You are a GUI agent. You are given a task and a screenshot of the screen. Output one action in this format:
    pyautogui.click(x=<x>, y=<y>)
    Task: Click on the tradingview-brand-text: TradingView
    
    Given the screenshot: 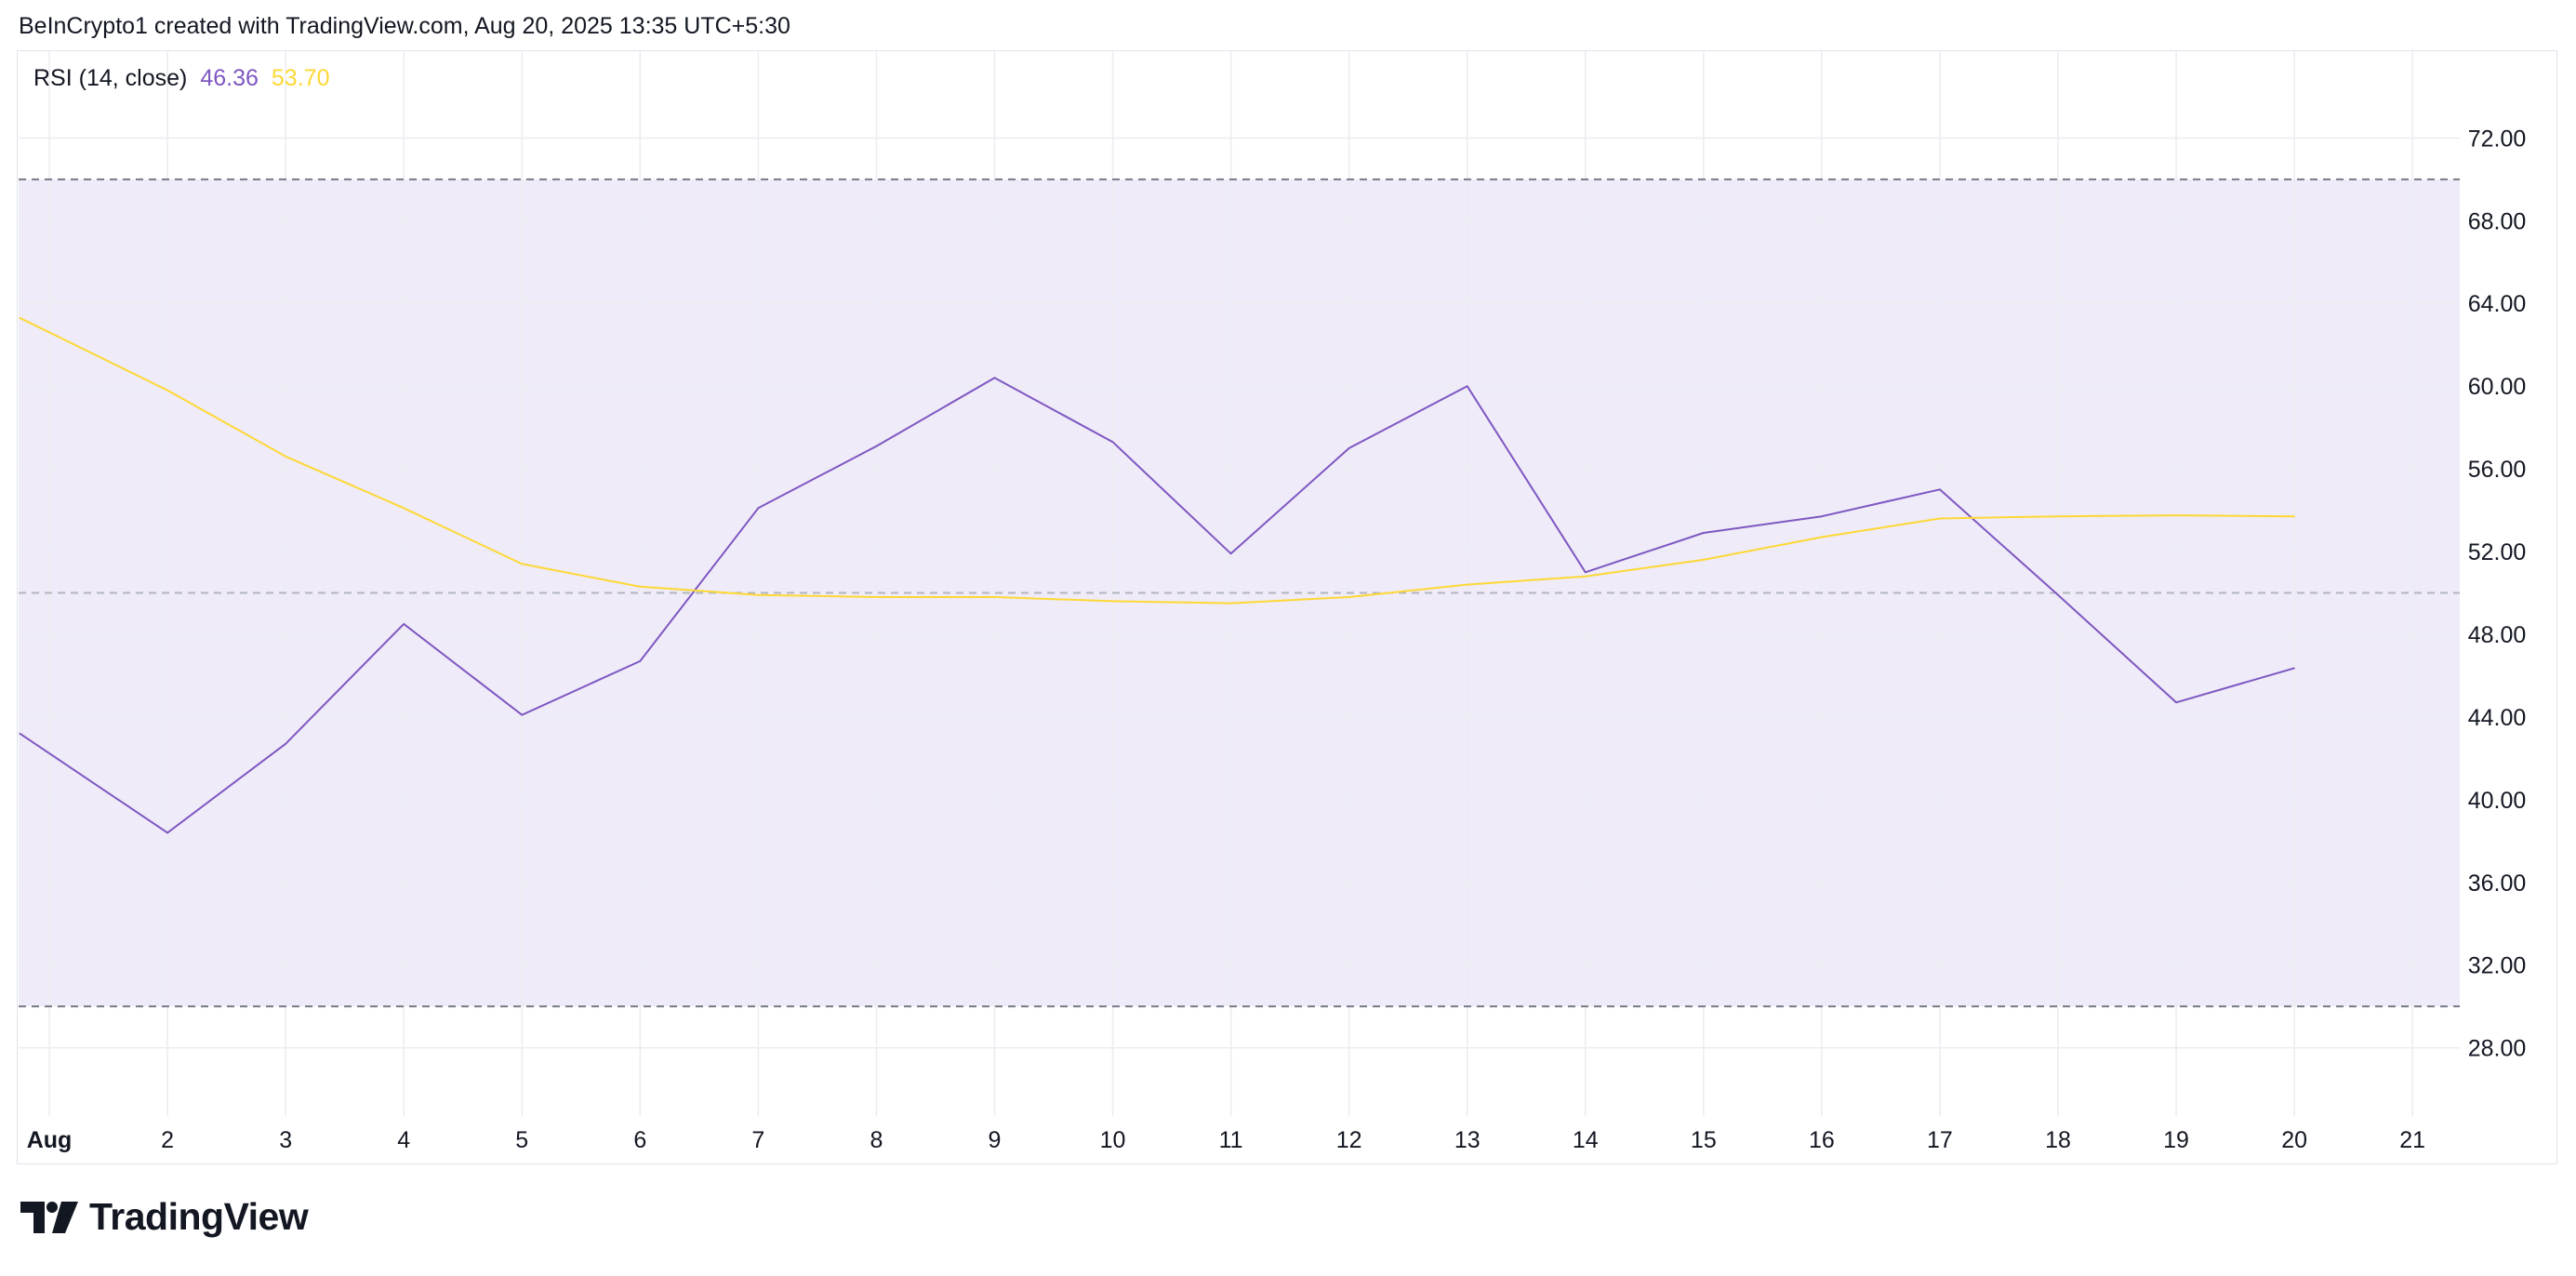 What is the action you would take?
    pyautogui.click(x=199, y=1216)
    